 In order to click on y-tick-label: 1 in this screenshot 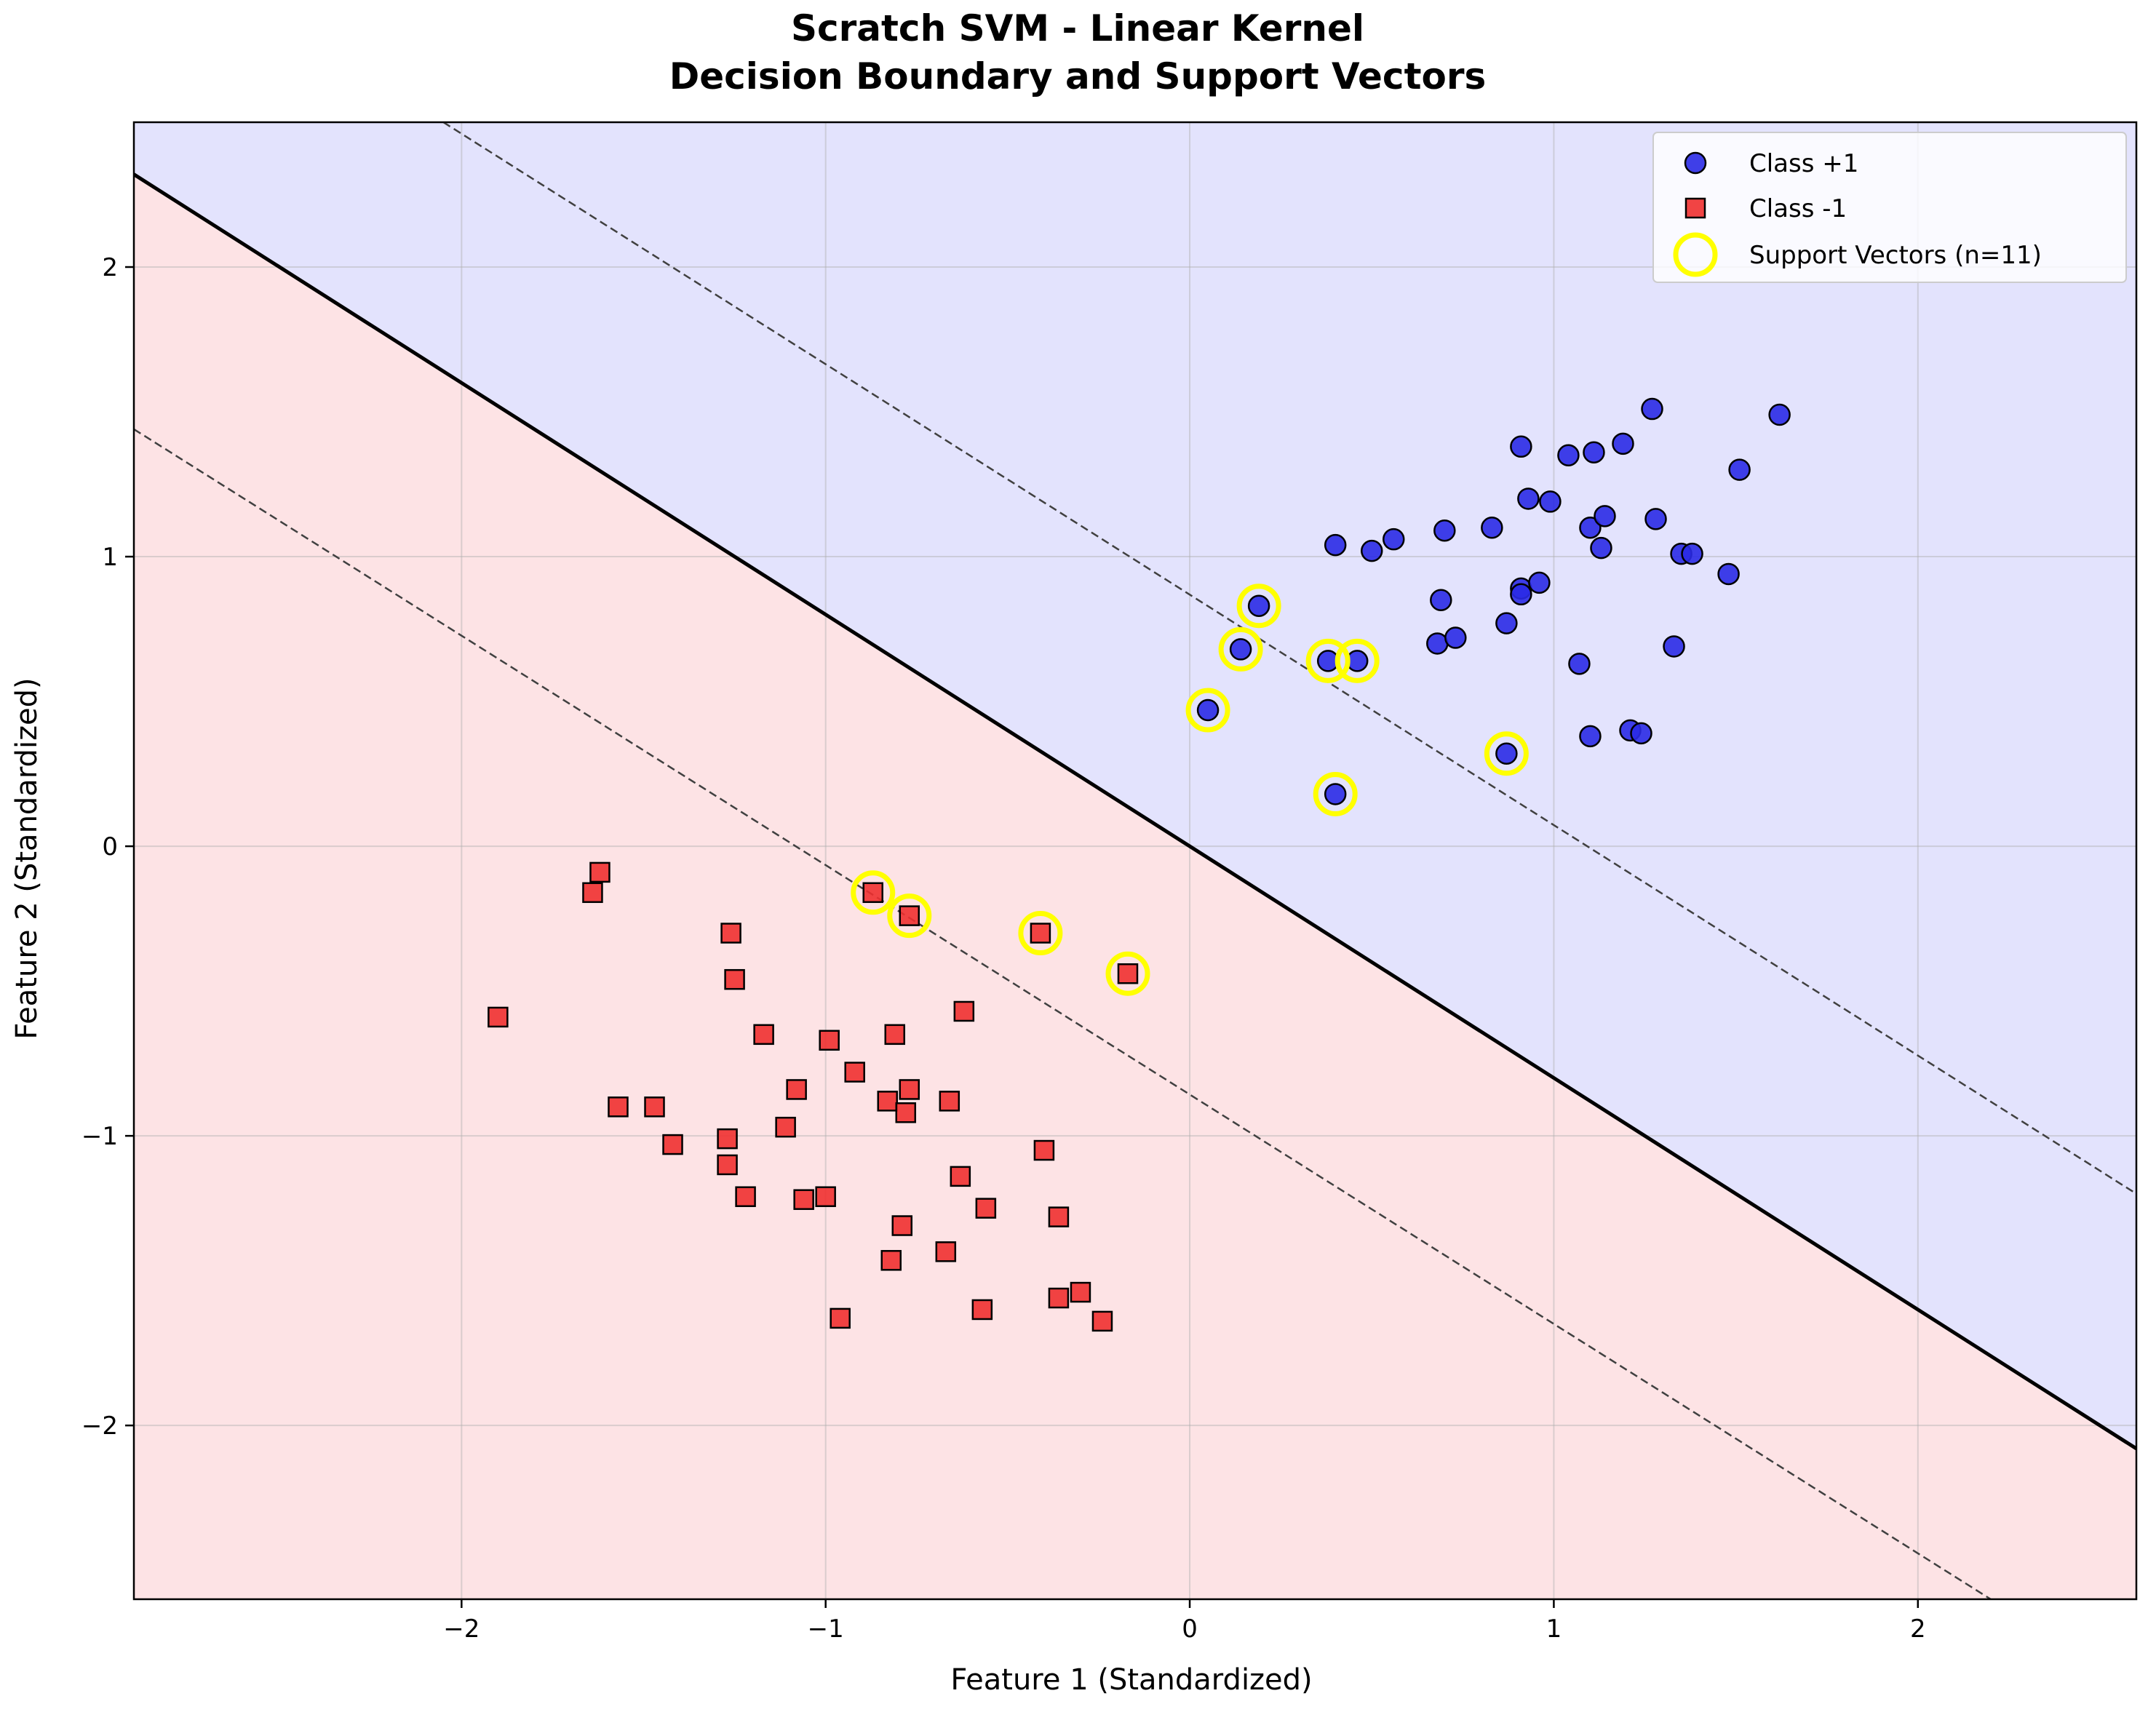, I will do `click(110, 557)`.